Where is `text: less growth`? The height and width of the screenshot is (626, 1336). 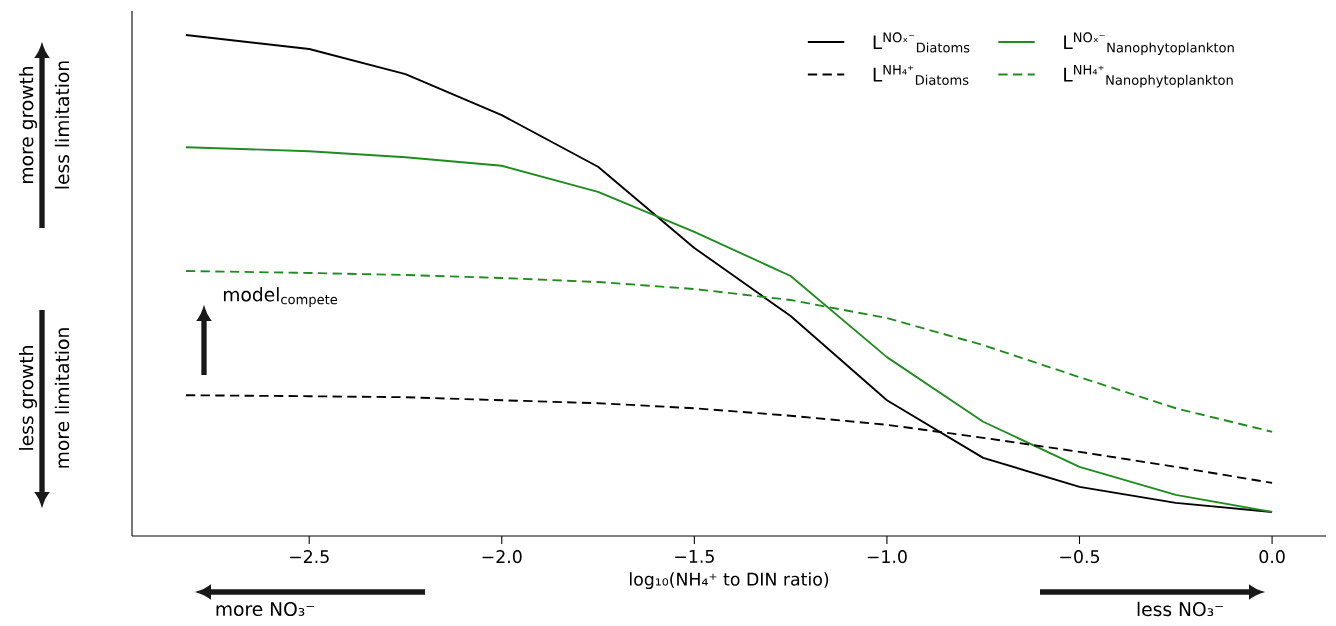
text: less growth is located at coordinates (28, 398).